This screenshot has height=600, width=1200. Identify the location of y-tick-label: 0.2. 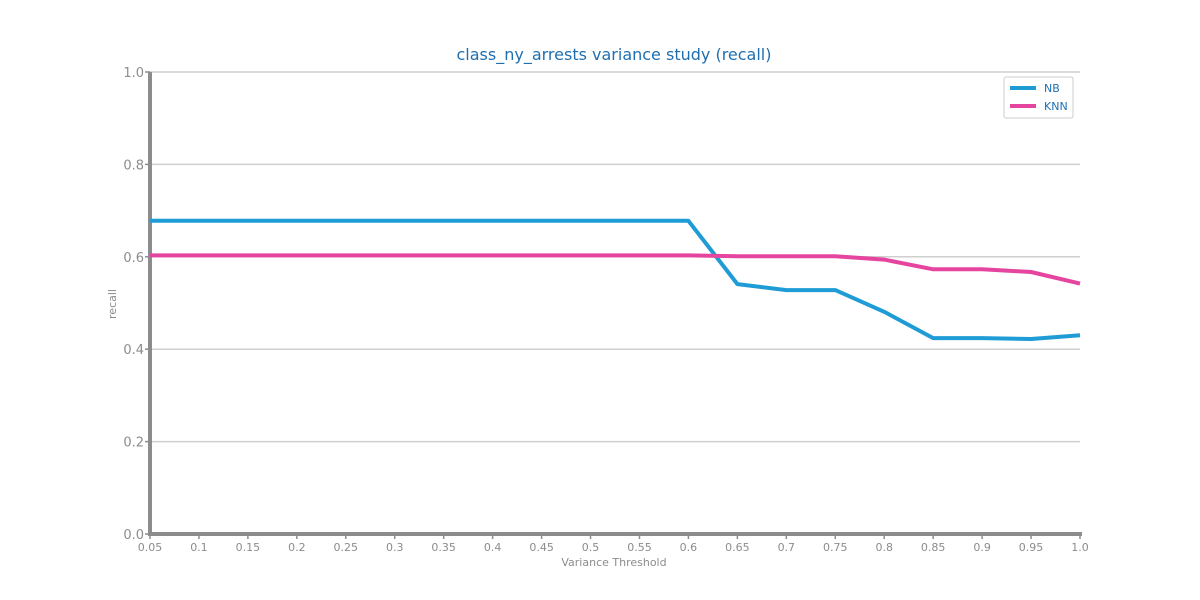
(133, 443).